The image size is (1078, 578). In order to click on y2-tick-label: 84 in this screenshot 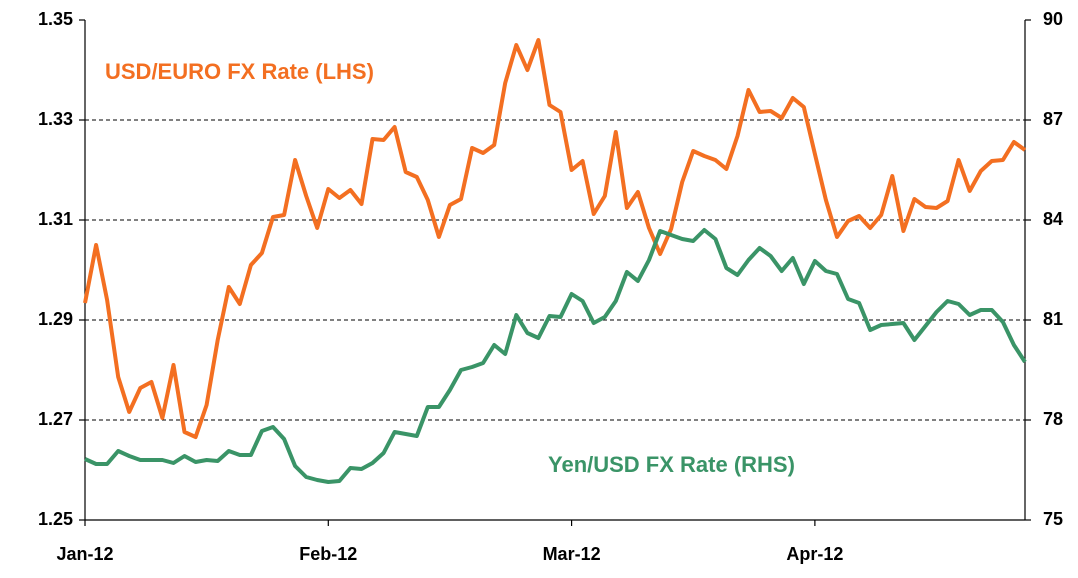, I will do `click(1053, 219)`.